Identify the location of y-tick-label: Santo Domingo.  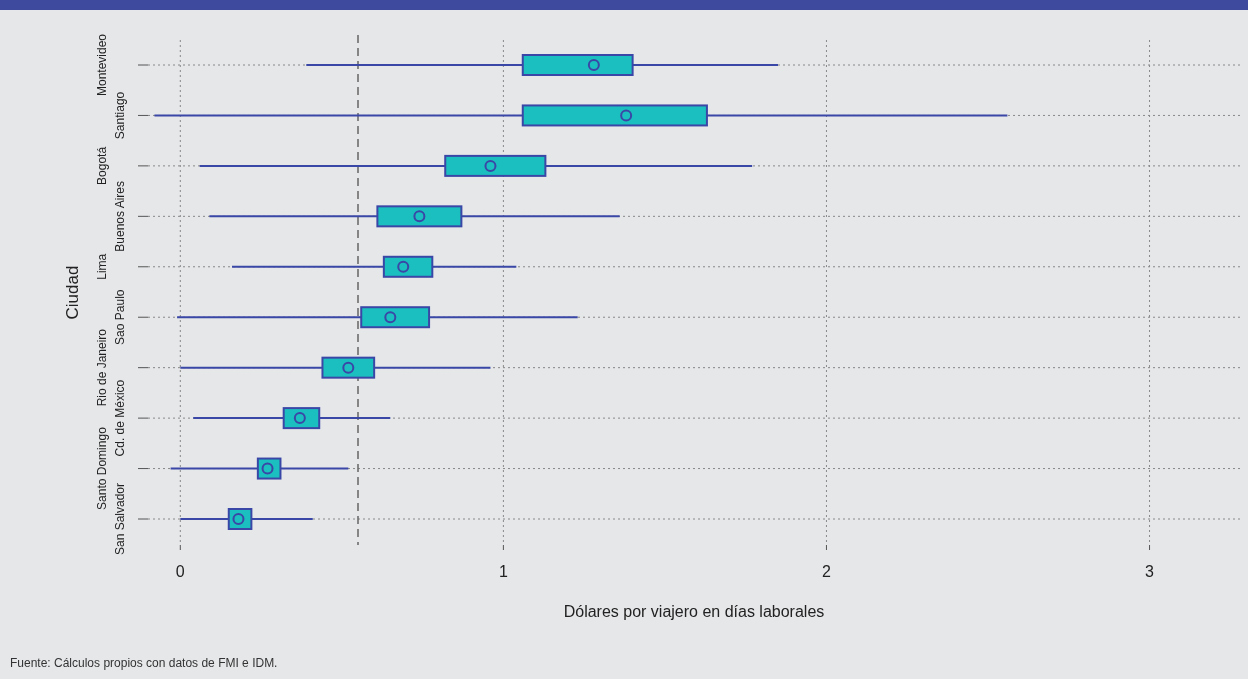
(102, 468).